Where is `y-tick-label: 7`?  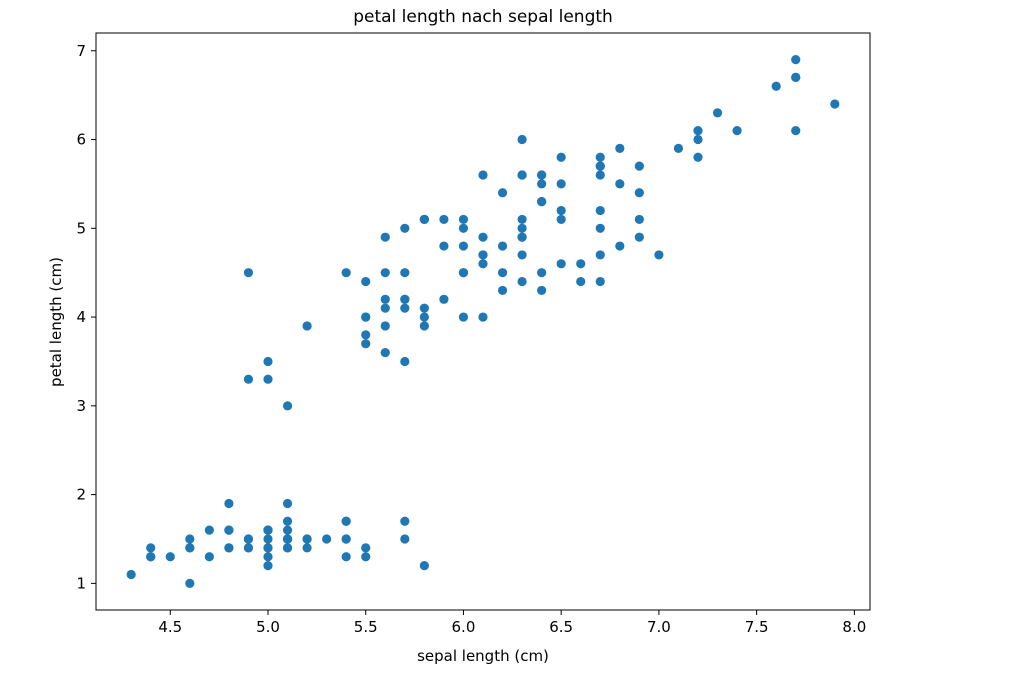
y-tick-label: 7 is located at coordinates (81, 51).